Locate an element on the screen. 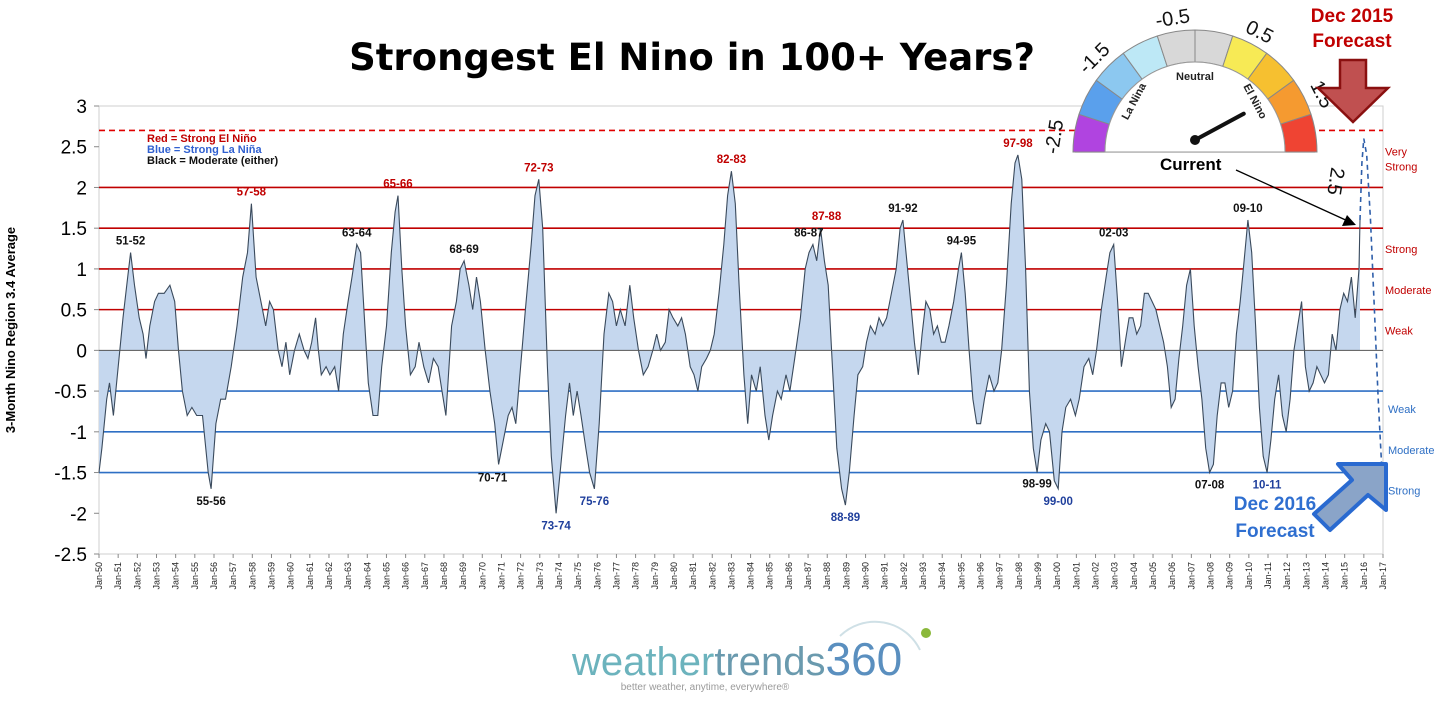 Image resolution: width=1435 pixels, height=711 pixels. x-tick-label: Jan-00 is located at coordinates (1057, 576).